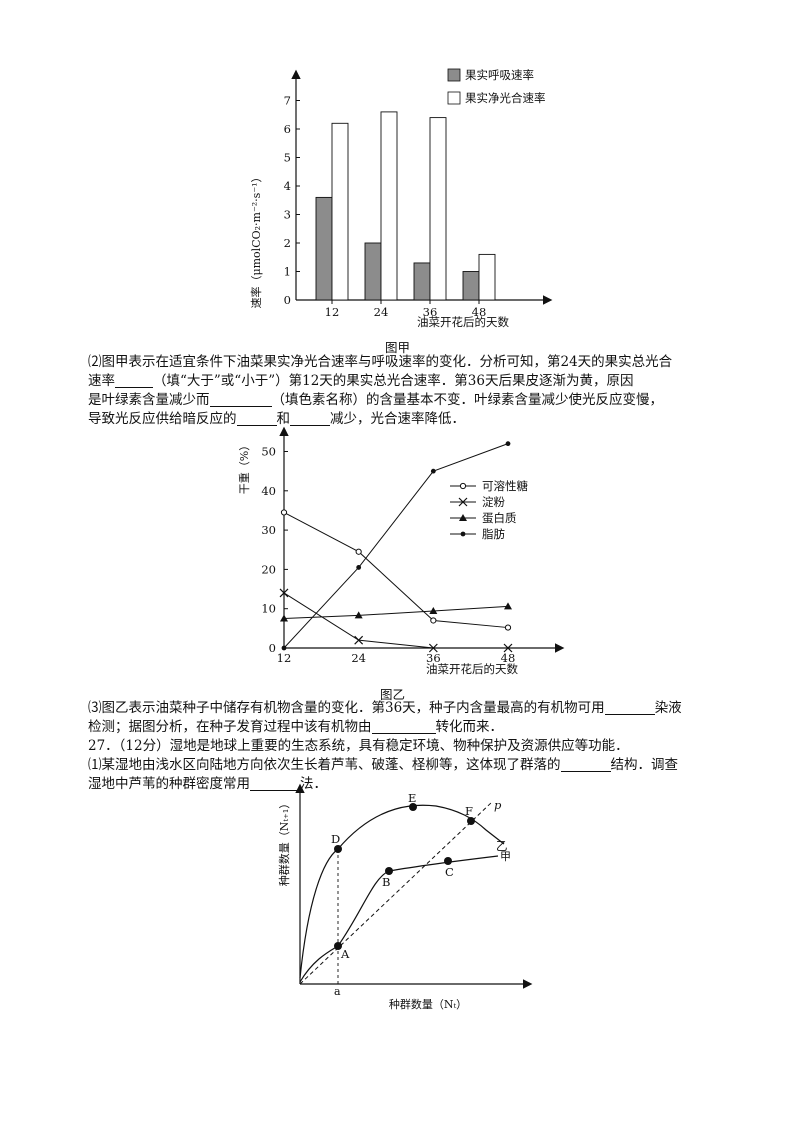  Describe the element at coordinates (287, 243) in the screenshot. I see `bar-y-tick-label: 2` at that location.